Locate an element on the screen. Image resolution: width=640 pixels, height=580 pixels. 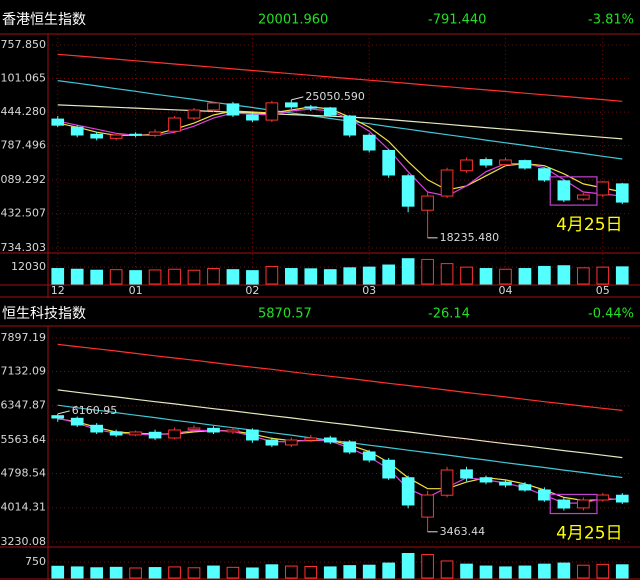
y-tick-label: 9432.507 is located at coordinates (23, 213).